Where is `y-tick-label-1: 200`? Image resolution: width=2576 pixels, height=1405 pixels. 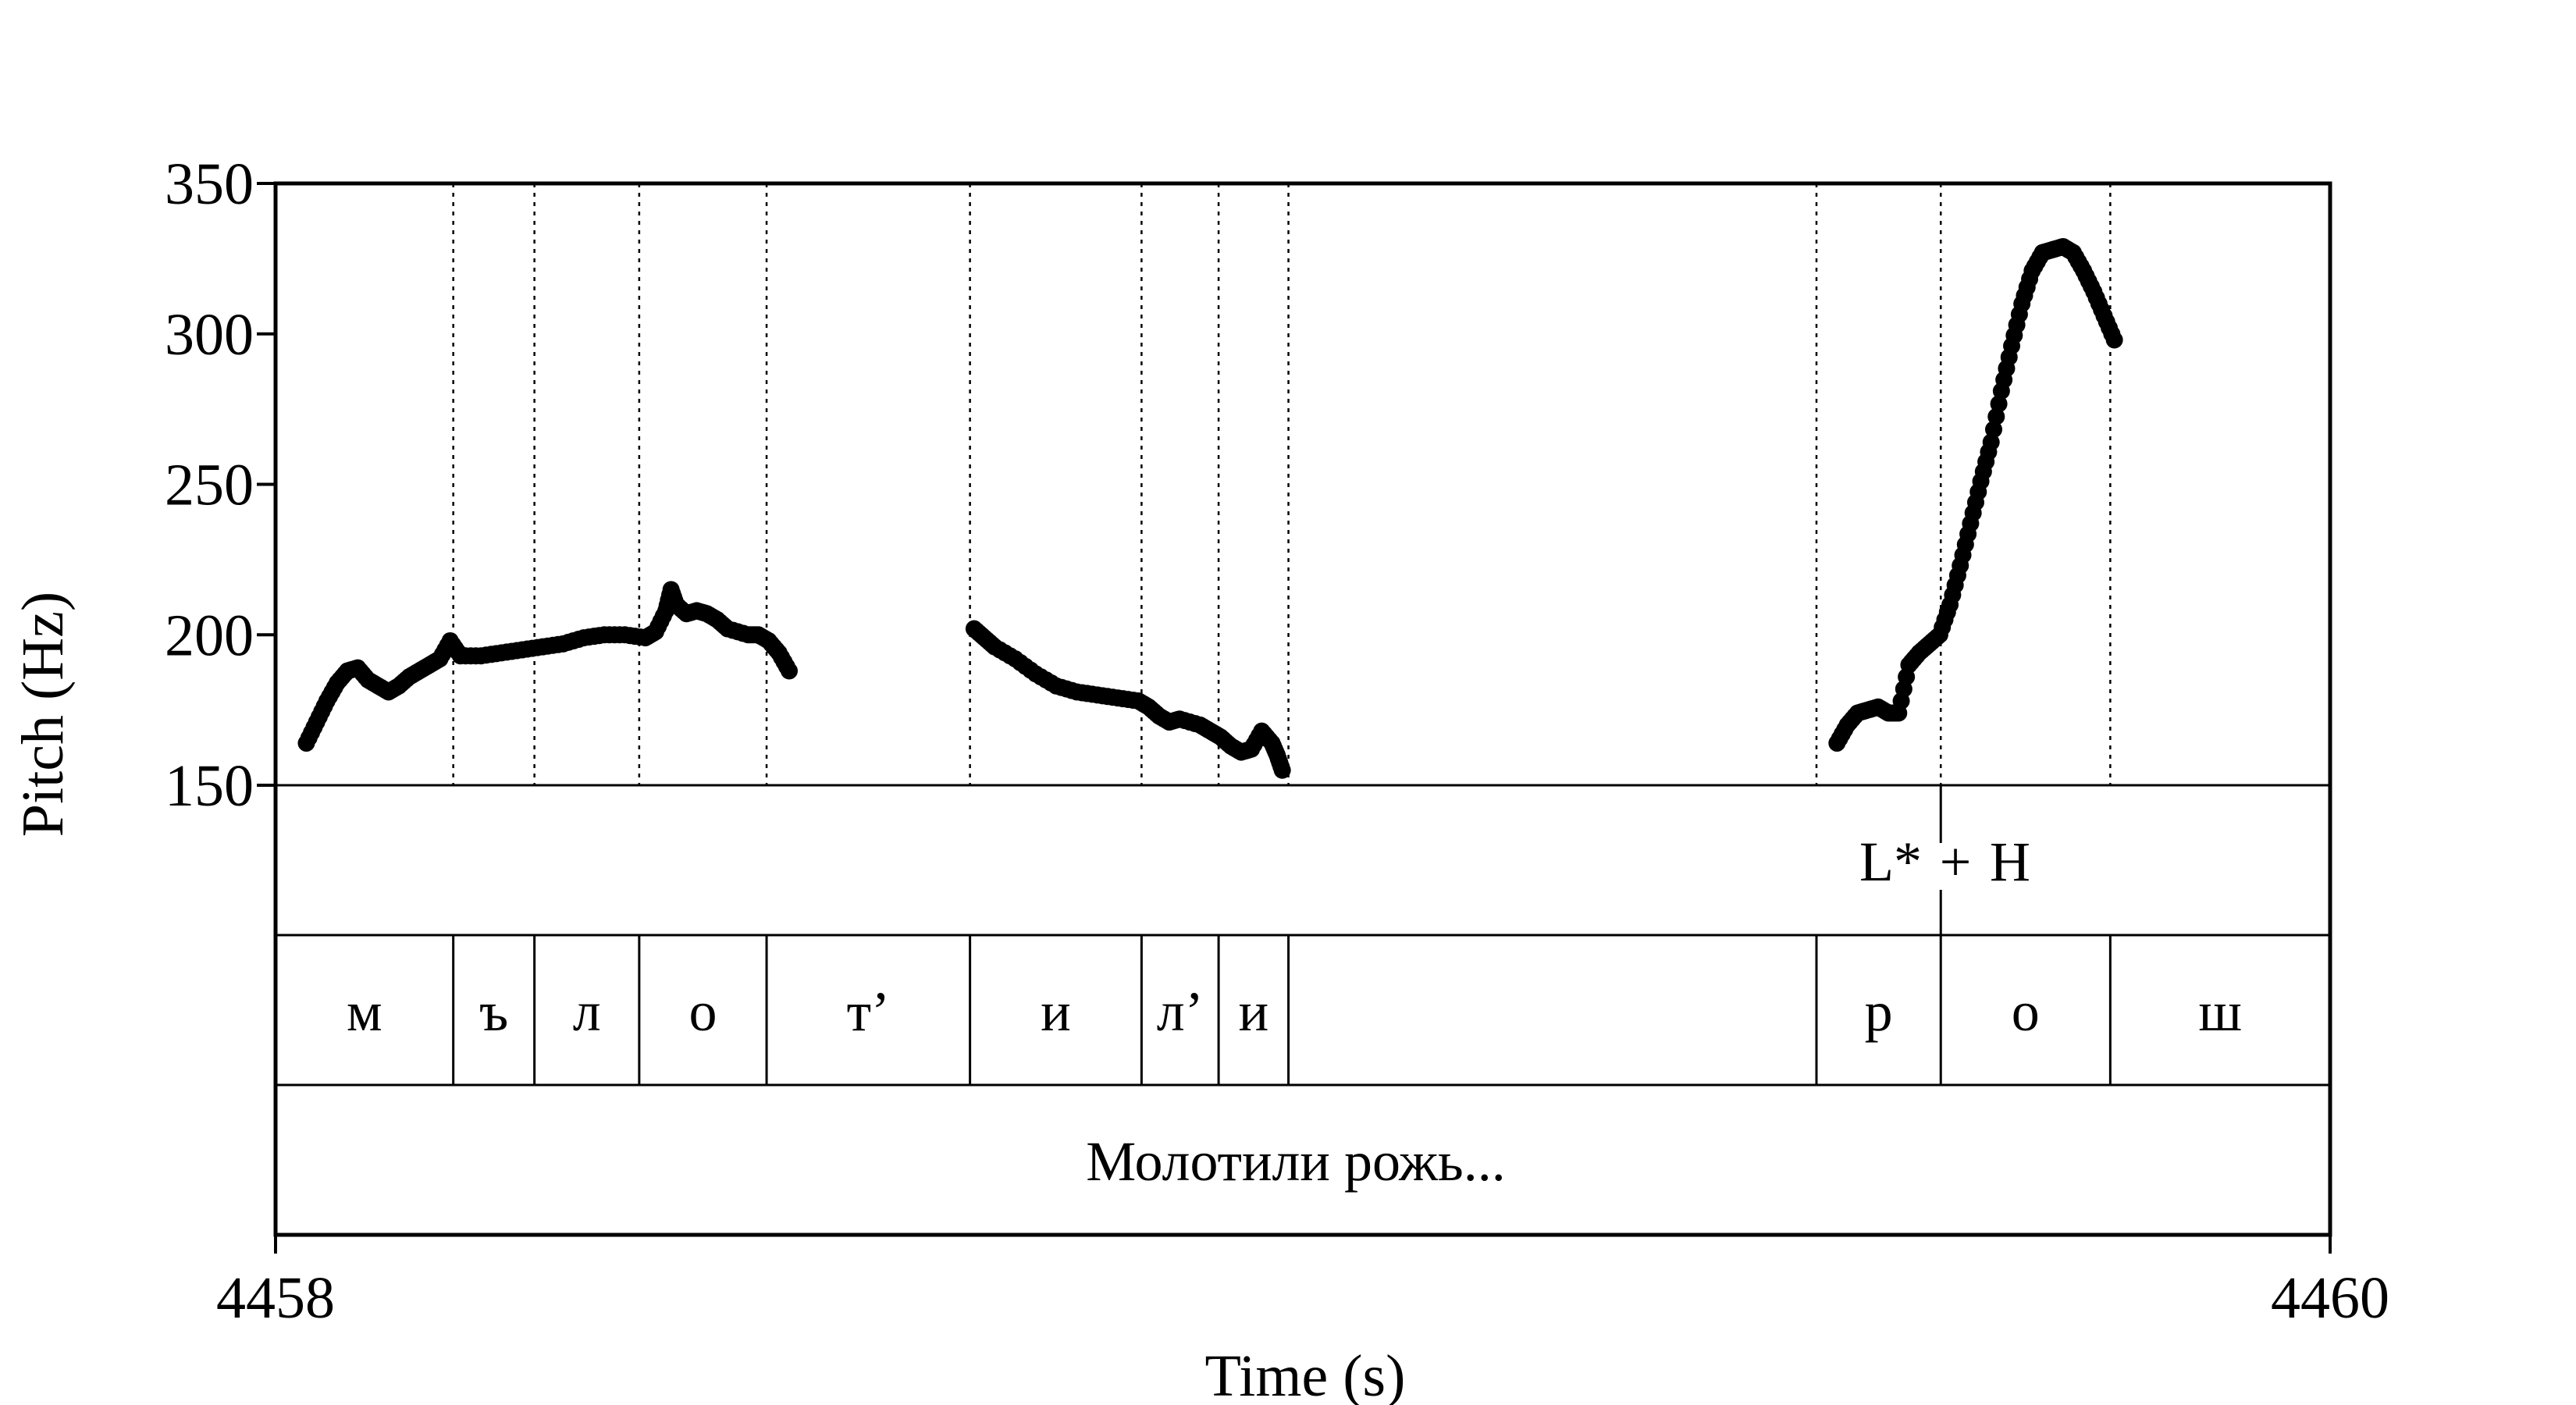 y-tick-label-1: 200 is located at coordinates (210, 636).